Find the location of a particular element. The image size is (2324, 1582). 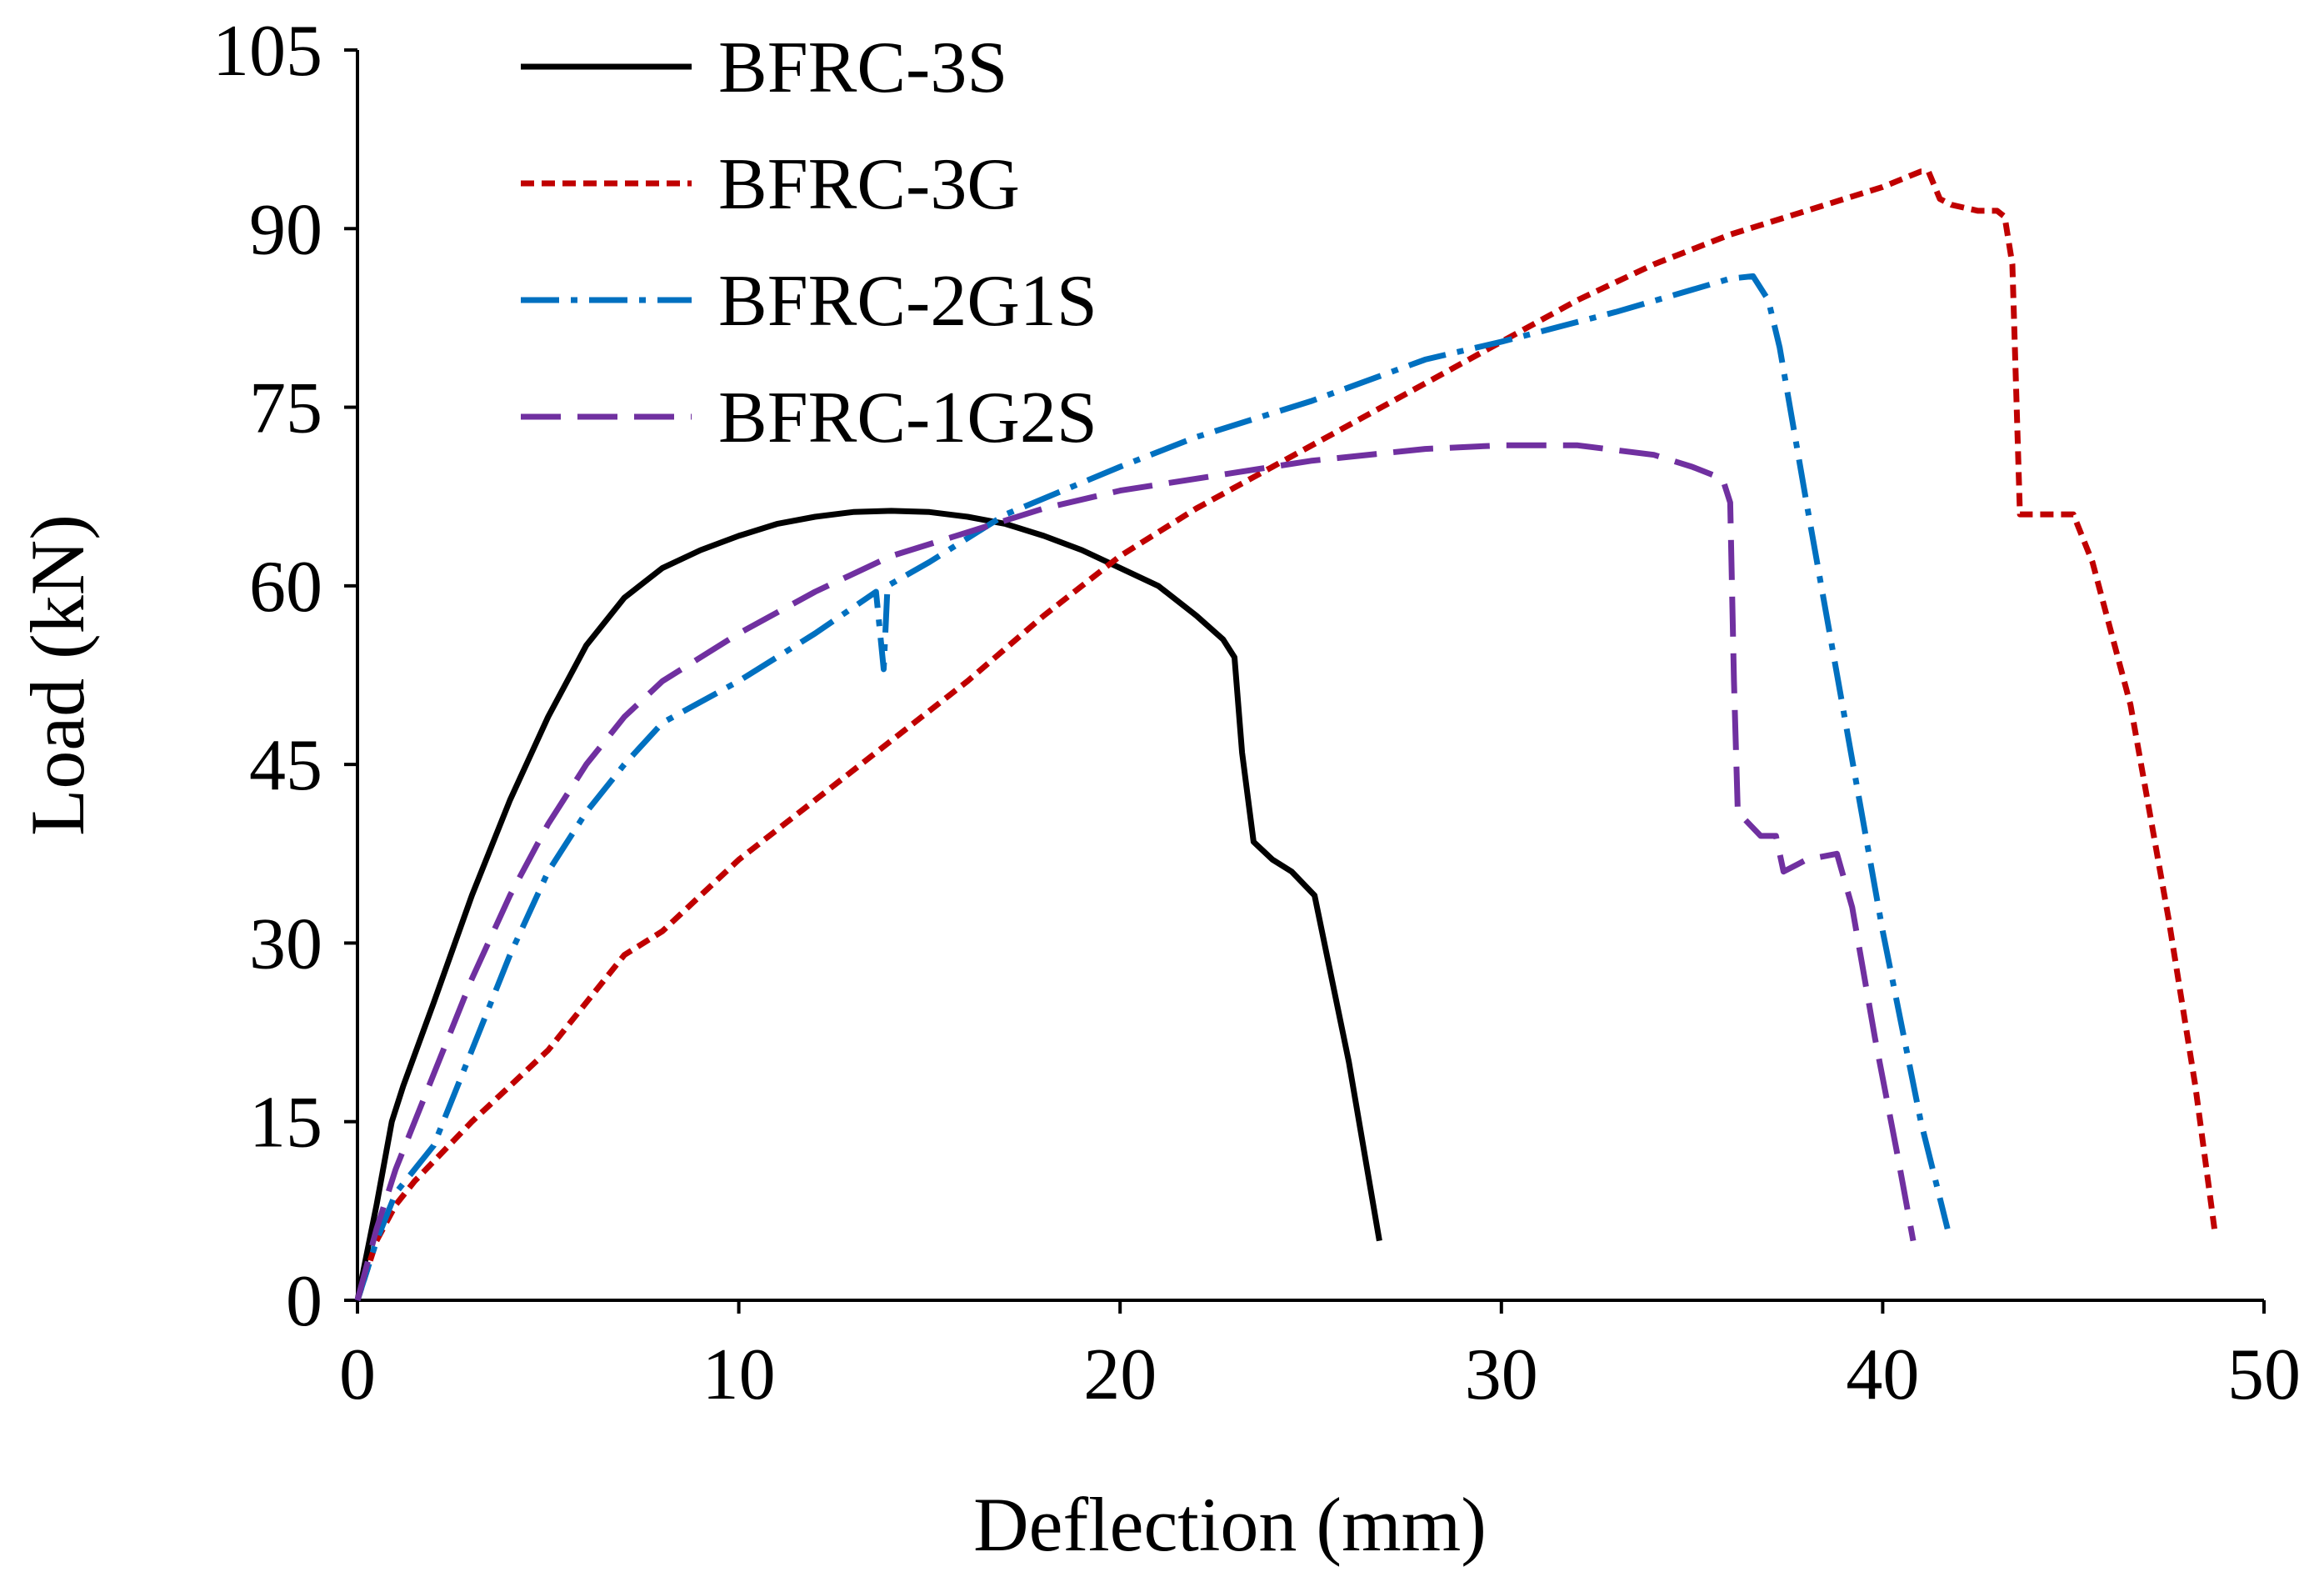

y-tick-label: 60 is located at coordinates (285, 587).